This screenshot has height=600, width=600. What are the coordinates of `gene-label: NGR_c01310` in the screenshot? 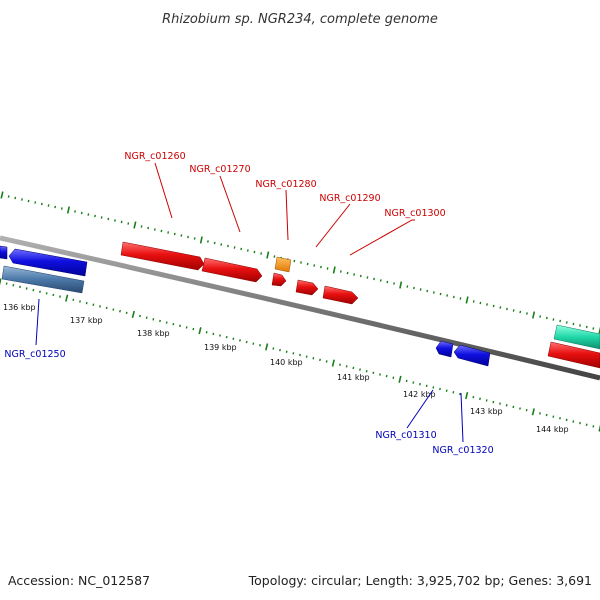 It's located at (405, 435).